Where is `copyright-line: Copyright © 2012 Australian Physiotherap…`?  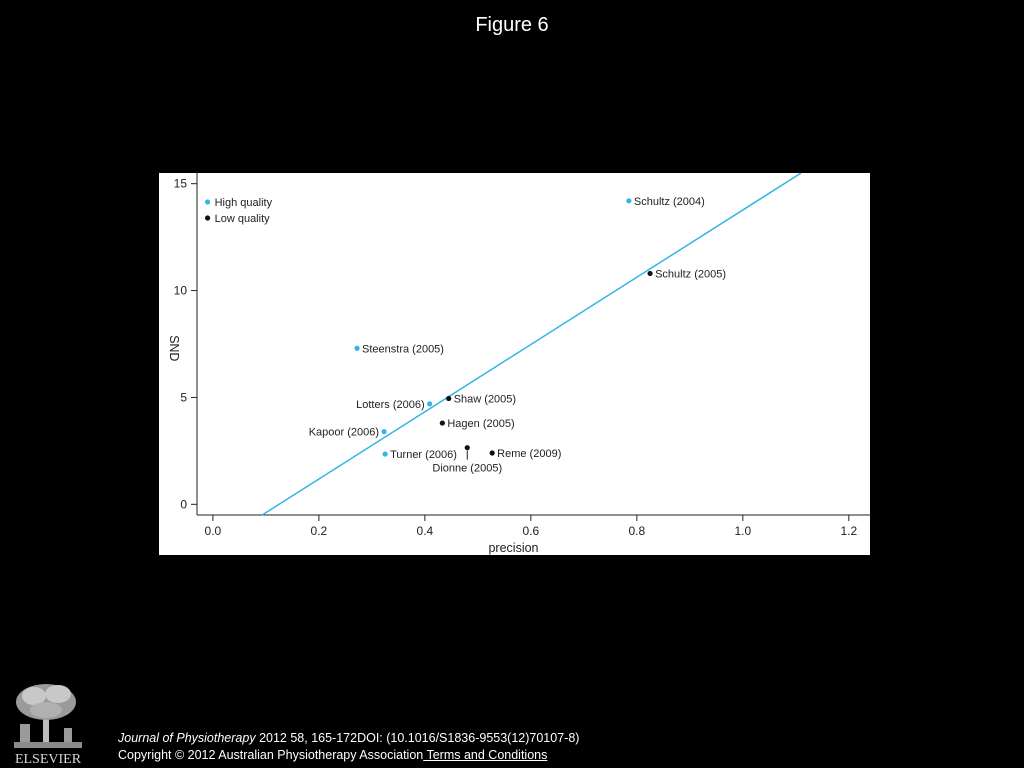 copyright-line: Copyright © 2012 Australian Physiotherap… is located at coordinates (348, 755).